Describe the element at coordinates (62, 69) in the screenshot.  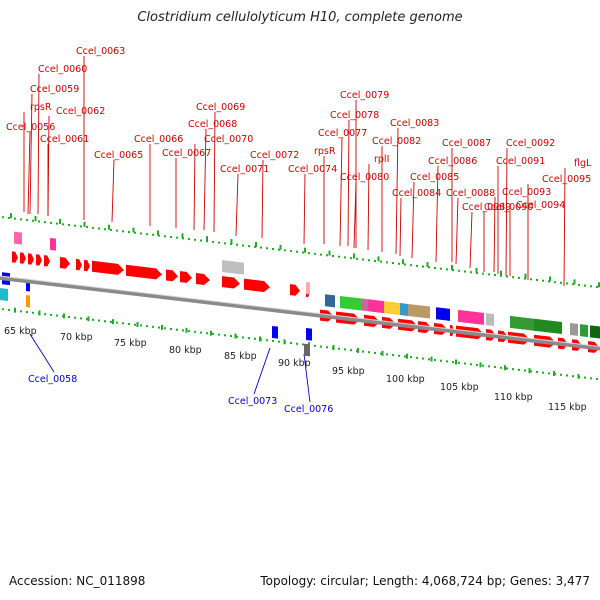
I see `gene-label: Ccel_0060` at that location.